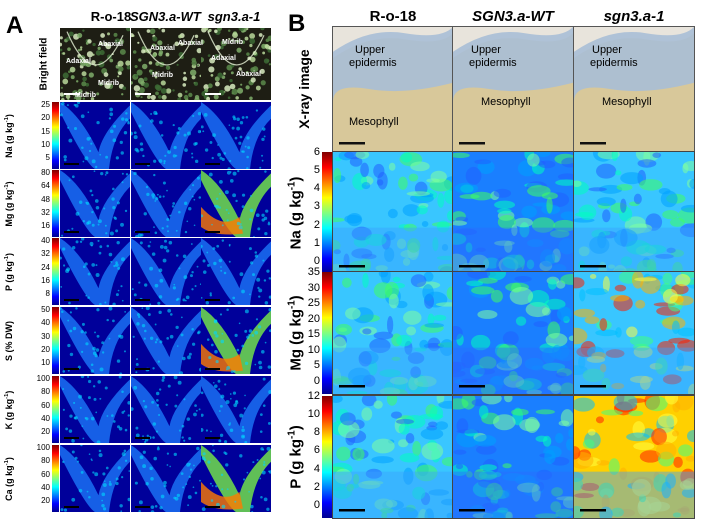 Image resolution: width=707 pixels, height=527 pixels. What do you see at coordinates (45, 431) in the screenshot?
I see `colorbar-tick-label: 20` at bounding box center [45, 431].